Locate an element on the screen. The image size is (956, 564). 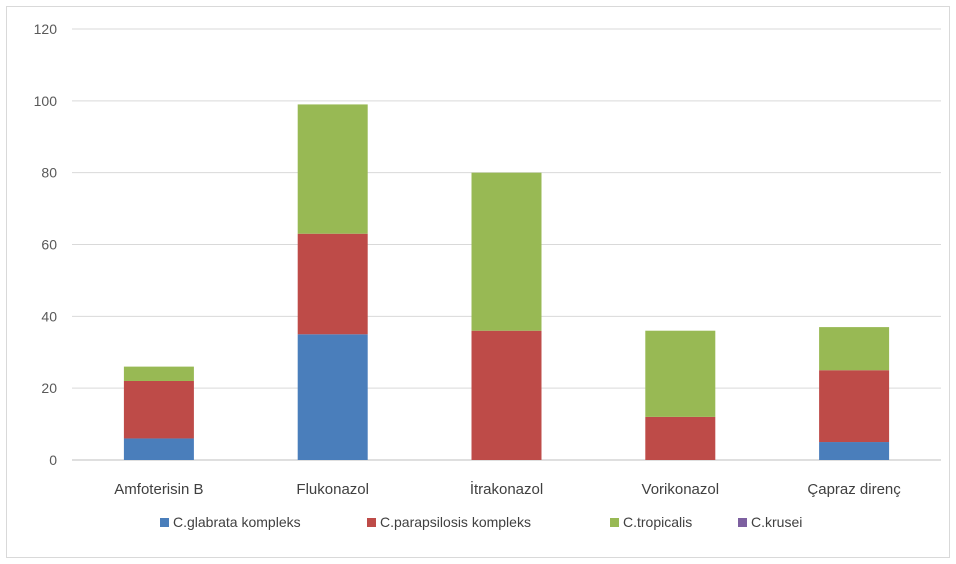
legend-label: C.tropicalis is located at coordinates (657, 522).